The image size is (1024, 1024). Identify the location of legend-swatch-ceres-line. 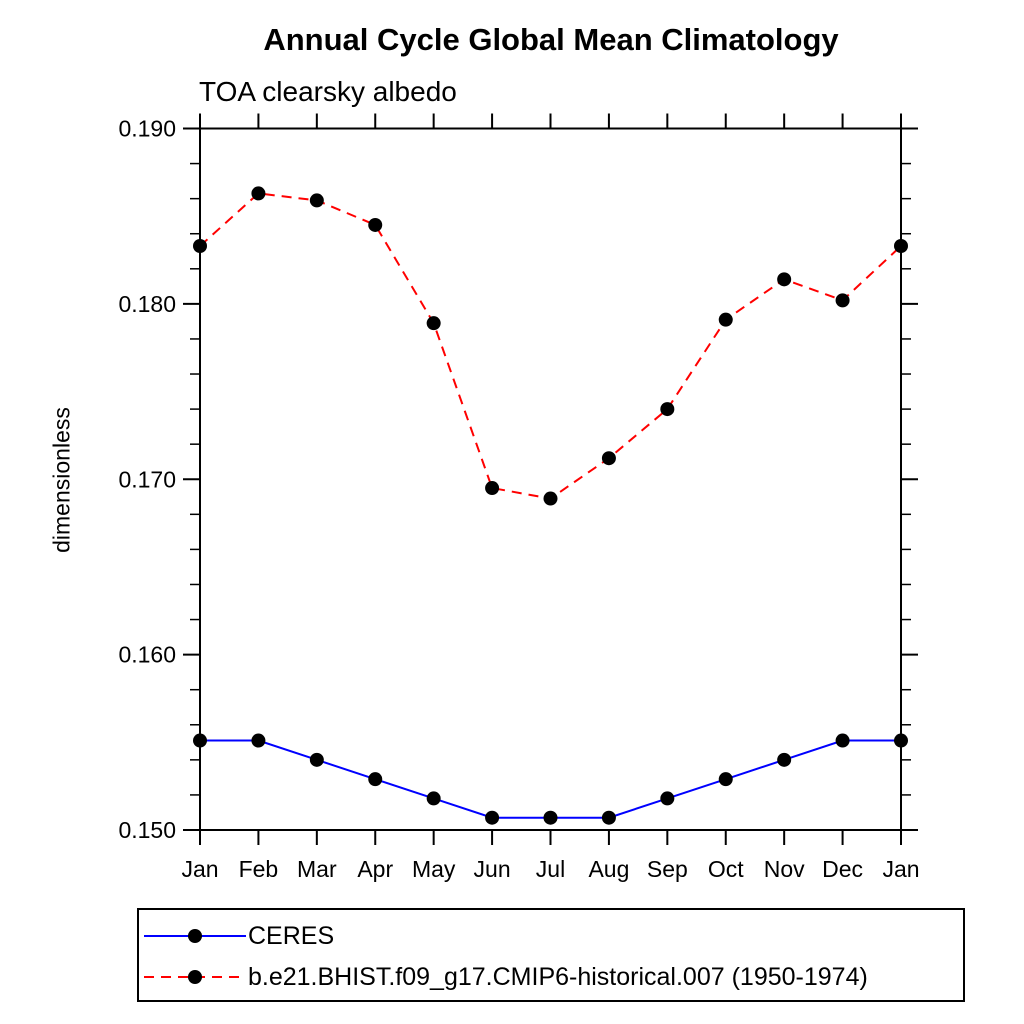
(195, 936).